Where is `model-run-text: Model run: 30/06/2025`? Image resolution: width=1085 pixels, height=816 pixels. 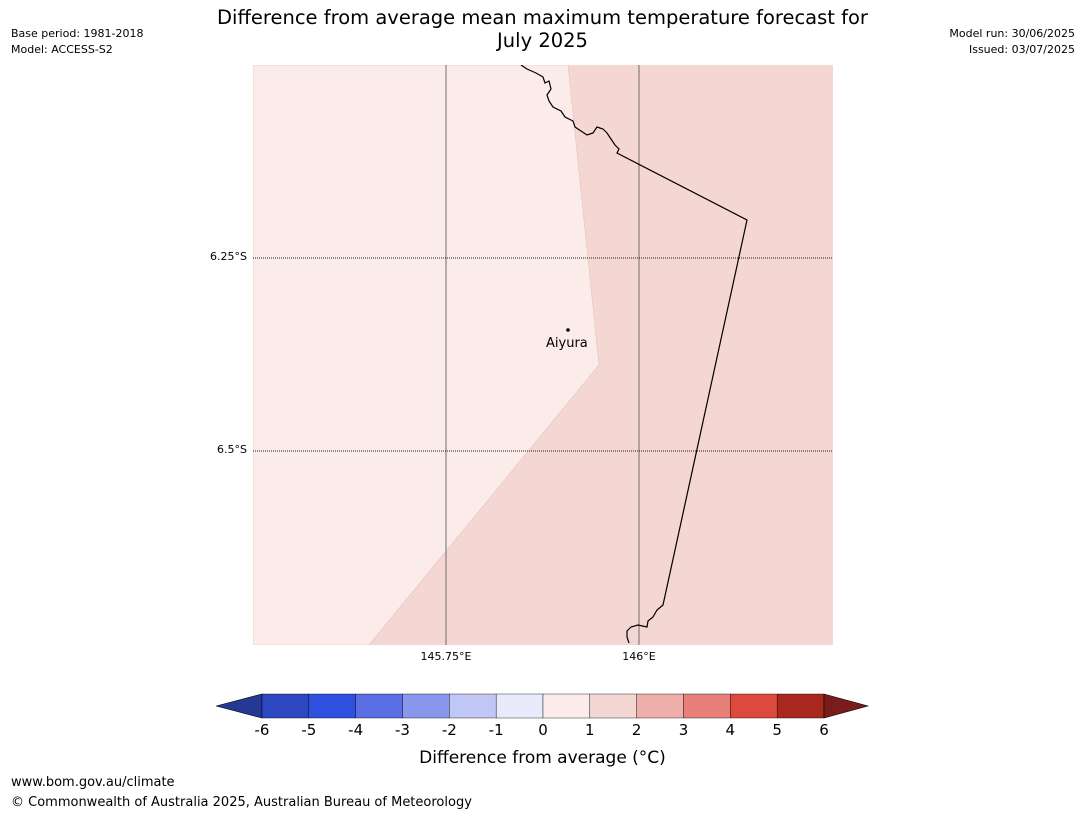
model-run-text: Model run: 30/06/2025 is located at coordinates (1012, 33).